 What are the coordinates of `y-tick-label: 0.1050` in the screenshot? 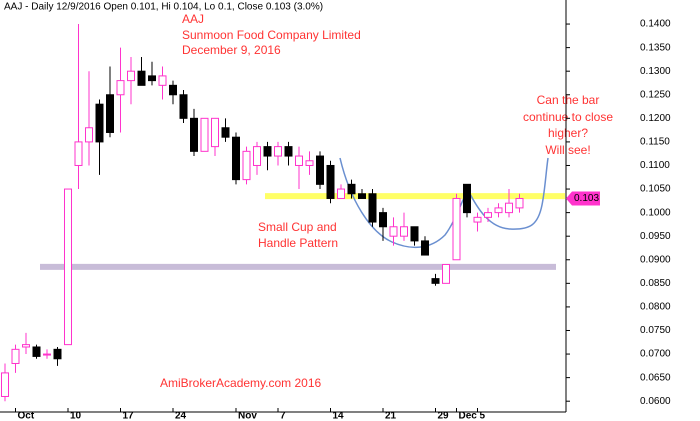 It's located at (655, 189).